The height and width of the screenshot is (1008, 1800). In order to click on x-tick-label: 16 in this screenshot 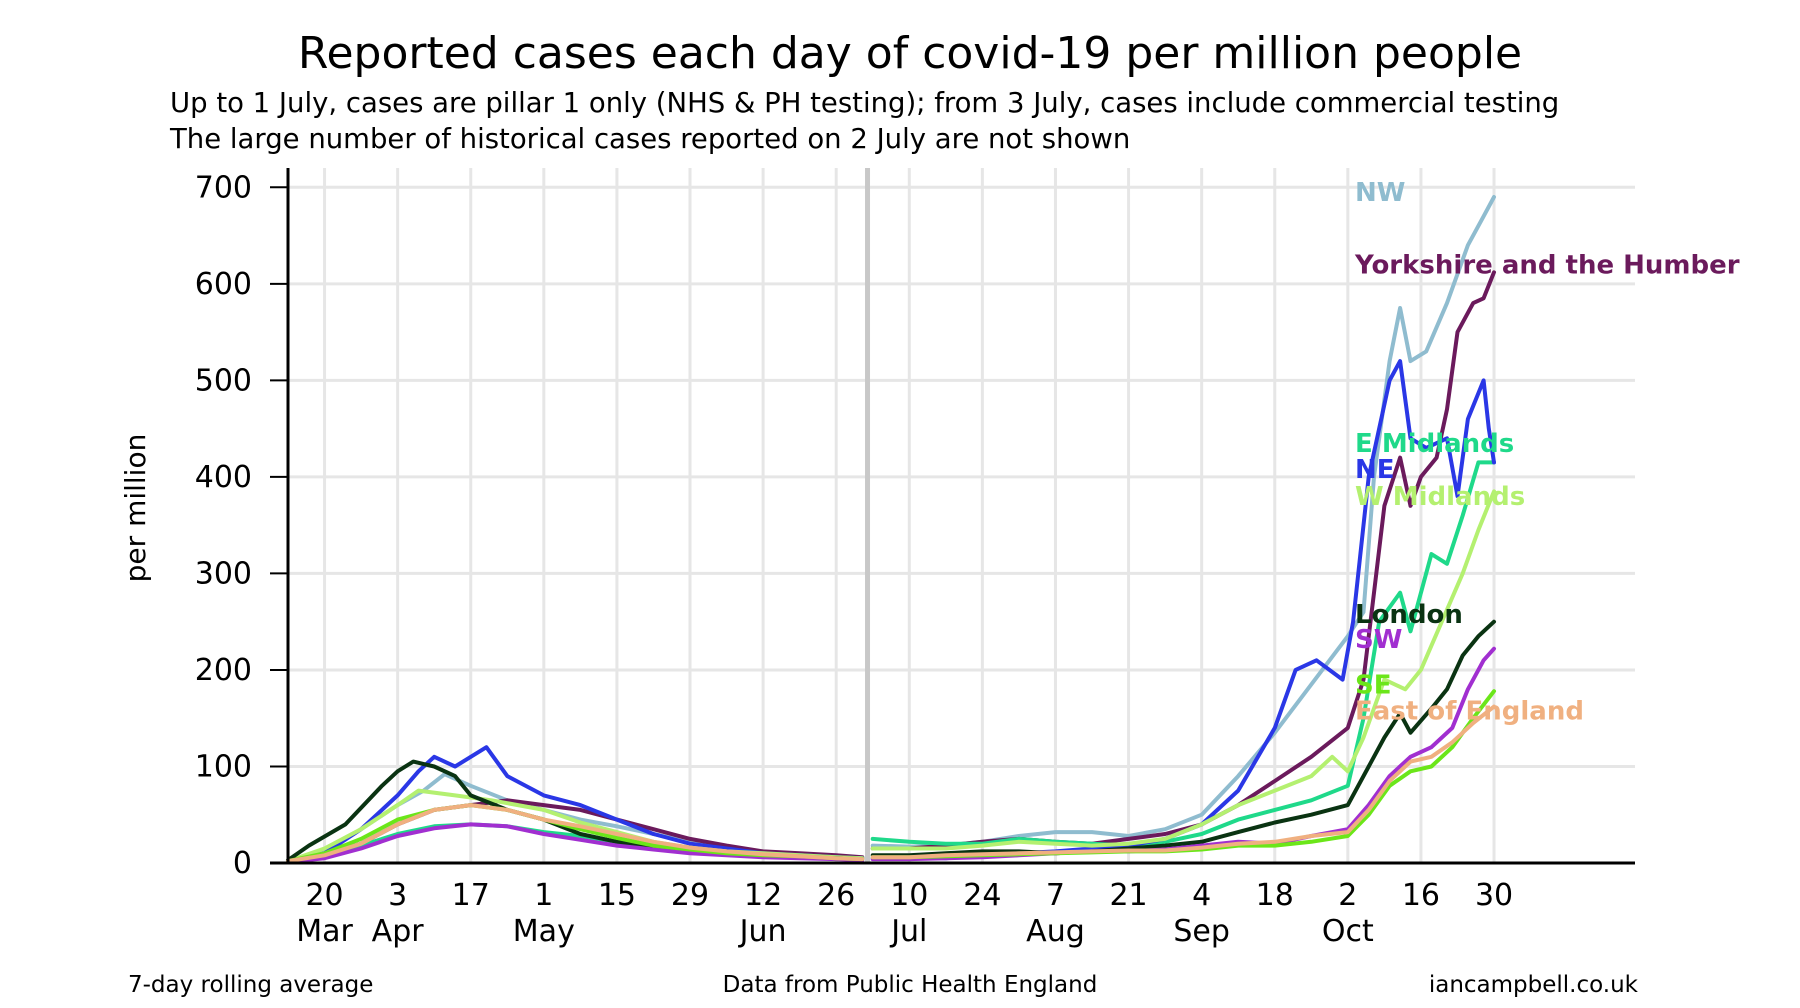, I will do `click(1421, 895)`.